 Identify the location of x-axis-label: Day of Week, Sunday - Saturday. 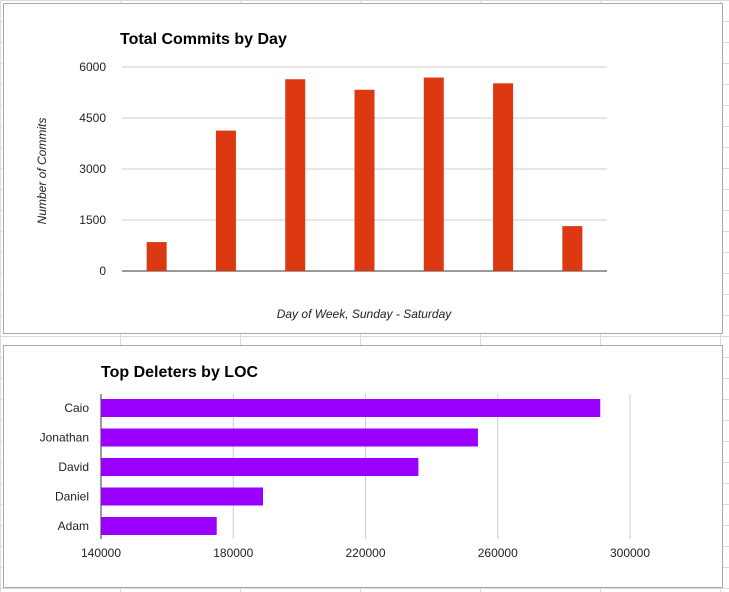
(365, 314).